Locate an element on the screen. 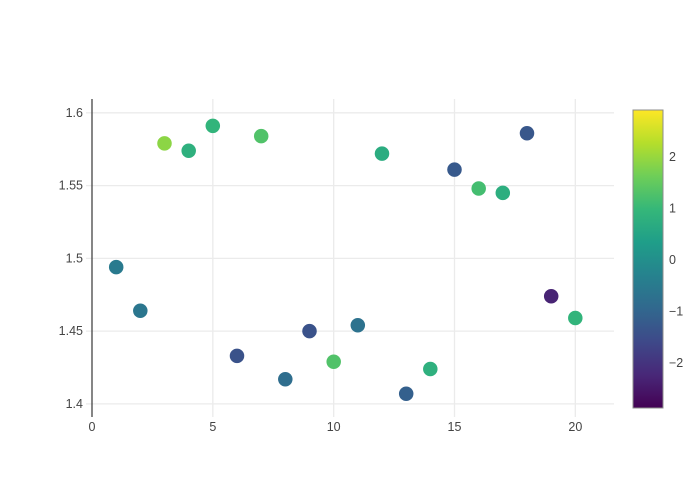 This screenshot has width=700, height=500. colorbar-tick-label: 0 is located at coordinates (672, 260).